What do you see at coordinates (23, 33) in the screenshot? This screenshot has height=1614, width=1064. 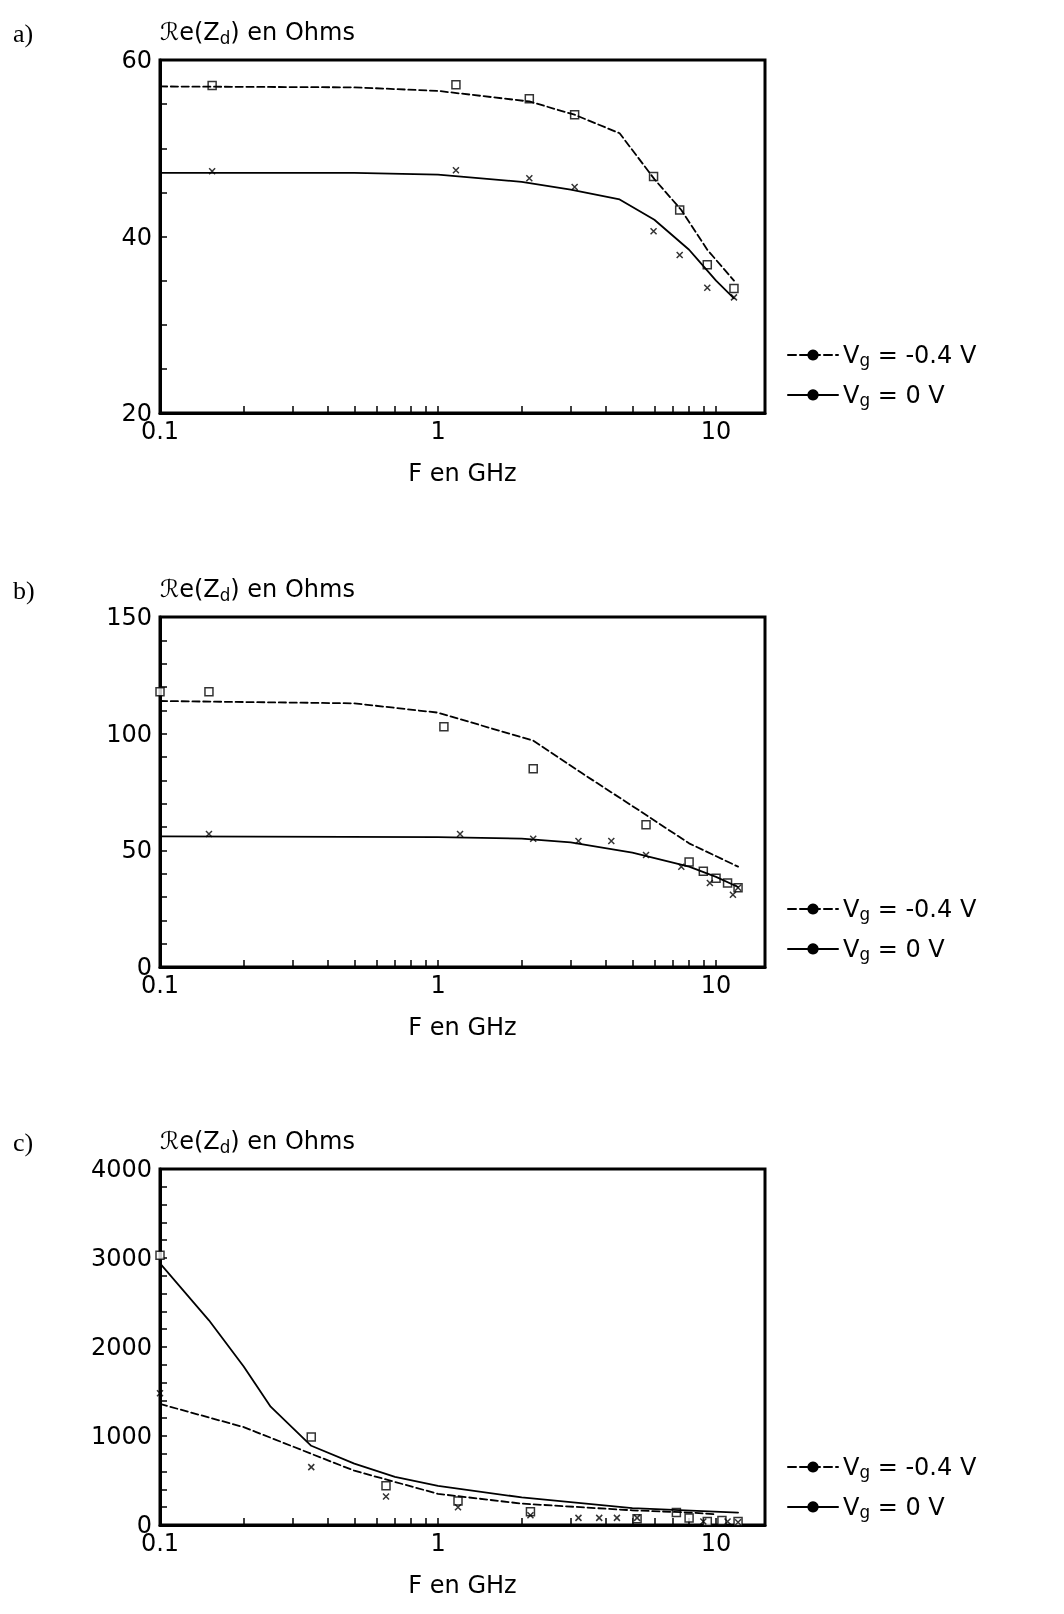 I see `chart-title: a)` at bounding box center [23, 33].